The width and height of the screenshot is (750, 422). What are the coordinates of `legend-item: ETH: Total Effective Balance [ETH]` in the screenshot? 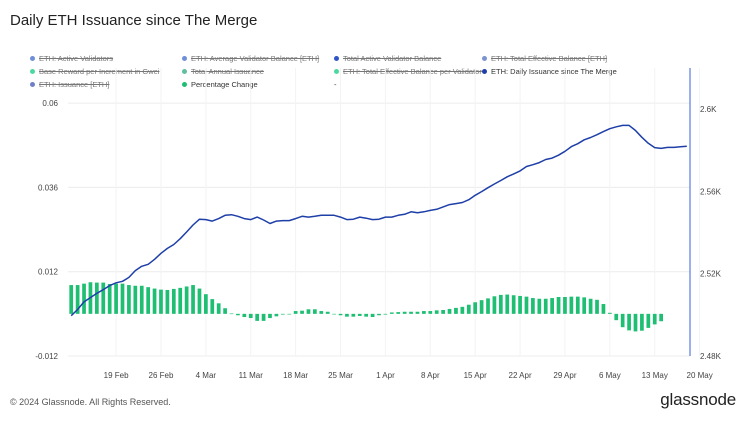 It's located at (544, 58).